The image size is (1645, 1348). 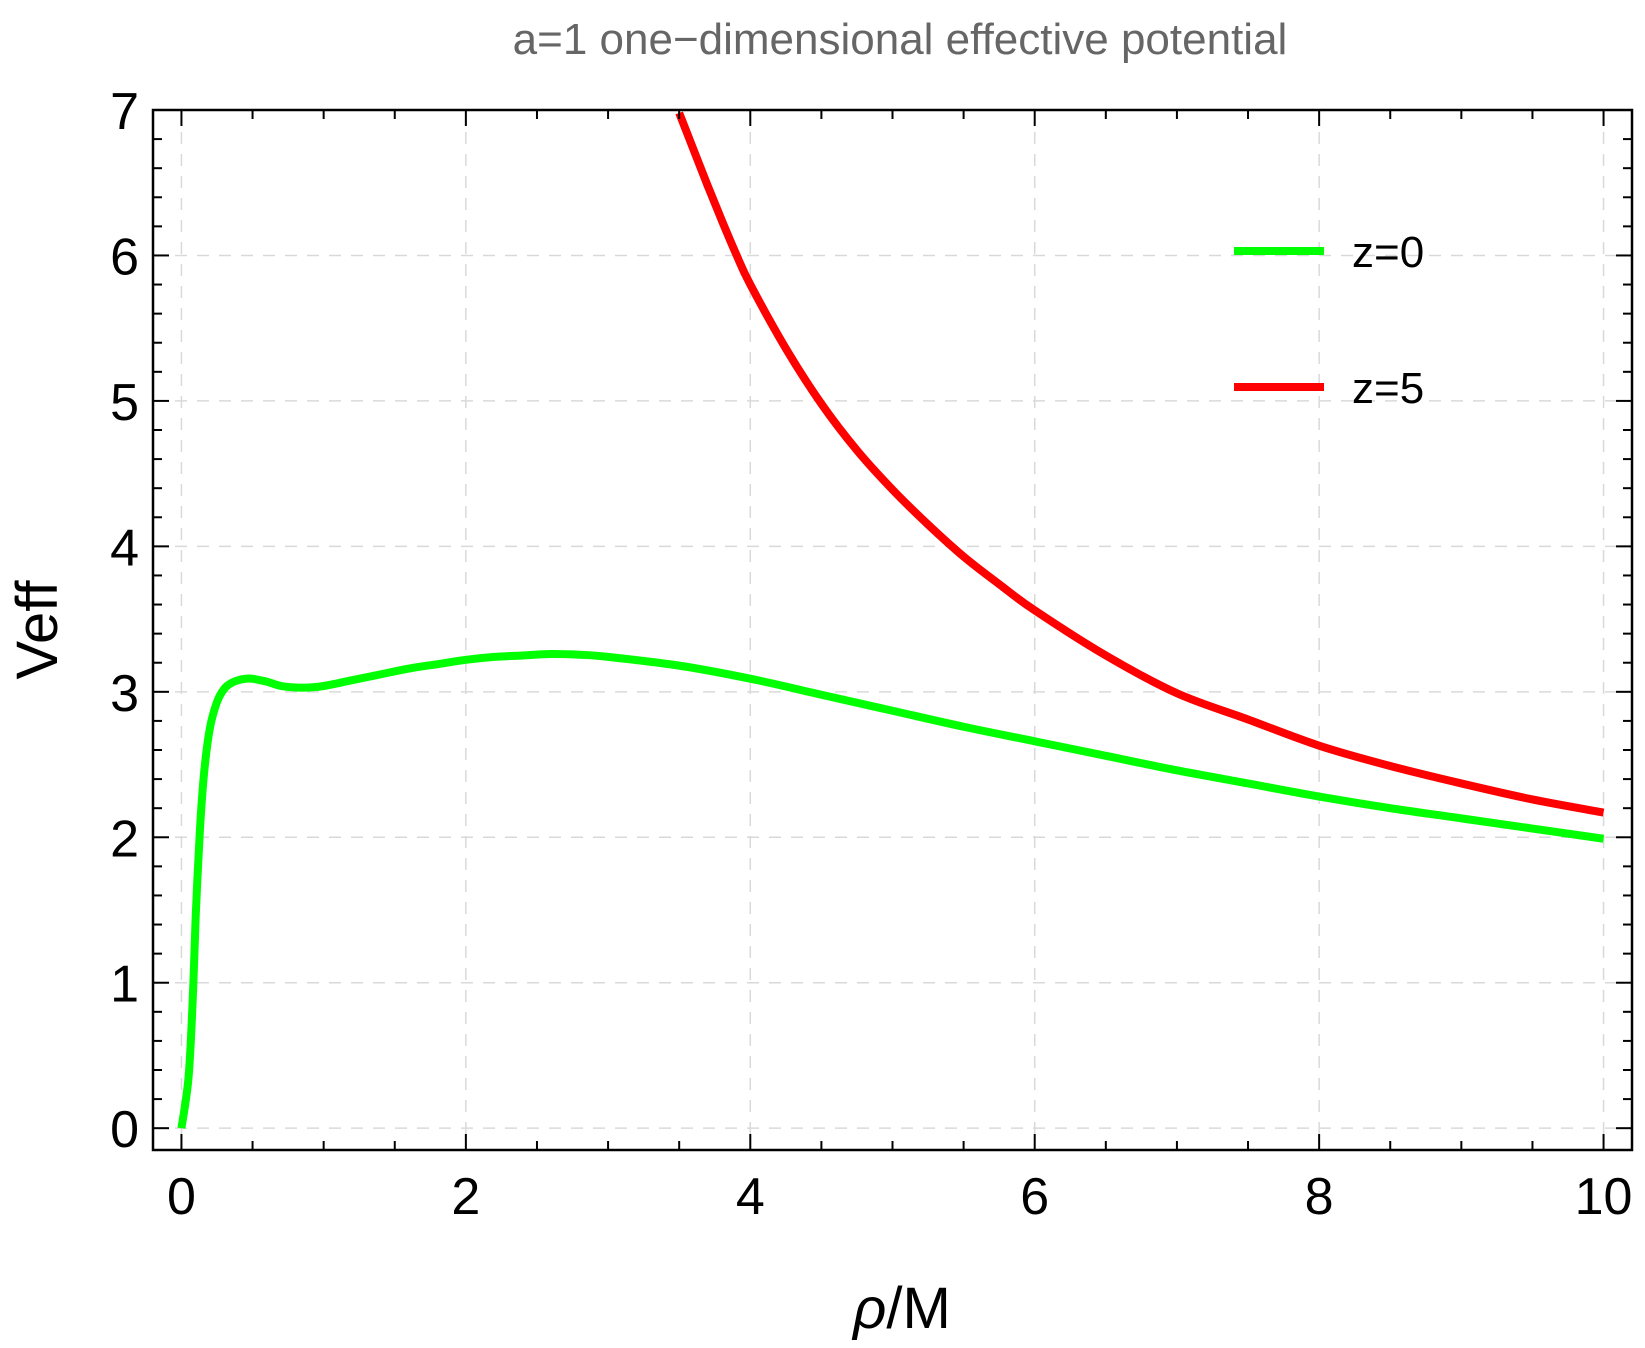 What do you see at coordinates (124, 839) in the screenshot?
I see `y-tick-label: 2` at bounding box center [124, 839].